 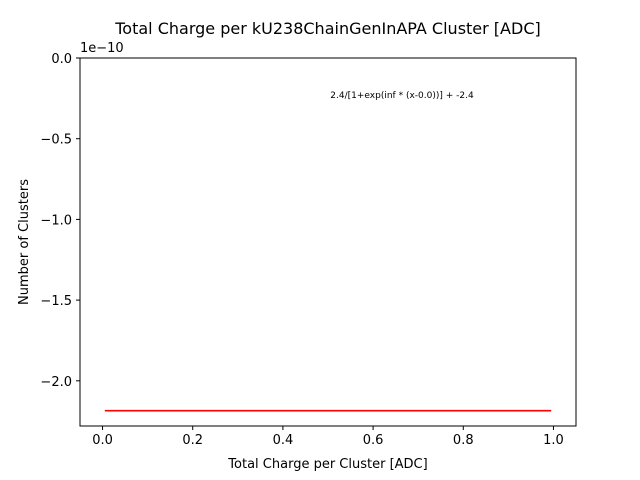 I want to click on x-tick-label: 1.0, so click(x=553, y=440).